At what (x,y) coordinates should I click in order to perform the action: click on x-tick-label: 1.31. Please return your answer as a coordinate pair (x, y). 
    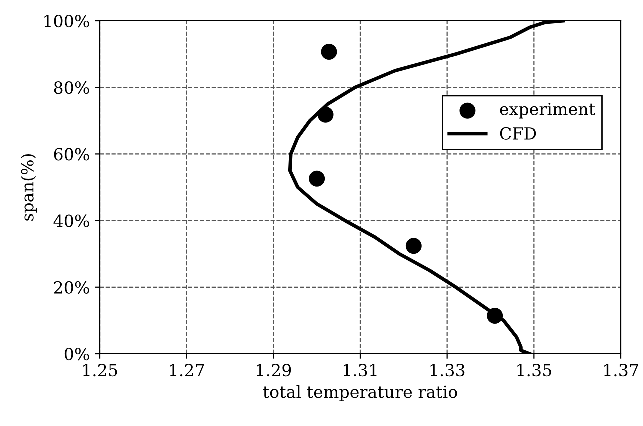
    Looking at the image, I should click on (360, 370).